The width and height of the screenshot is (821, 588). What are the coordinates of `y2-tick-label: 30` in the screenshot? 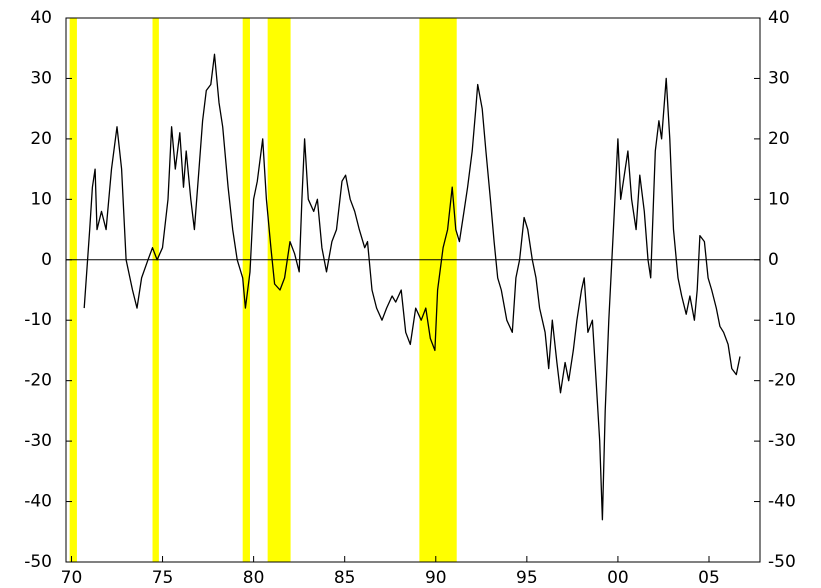 It's located at (779, 78).